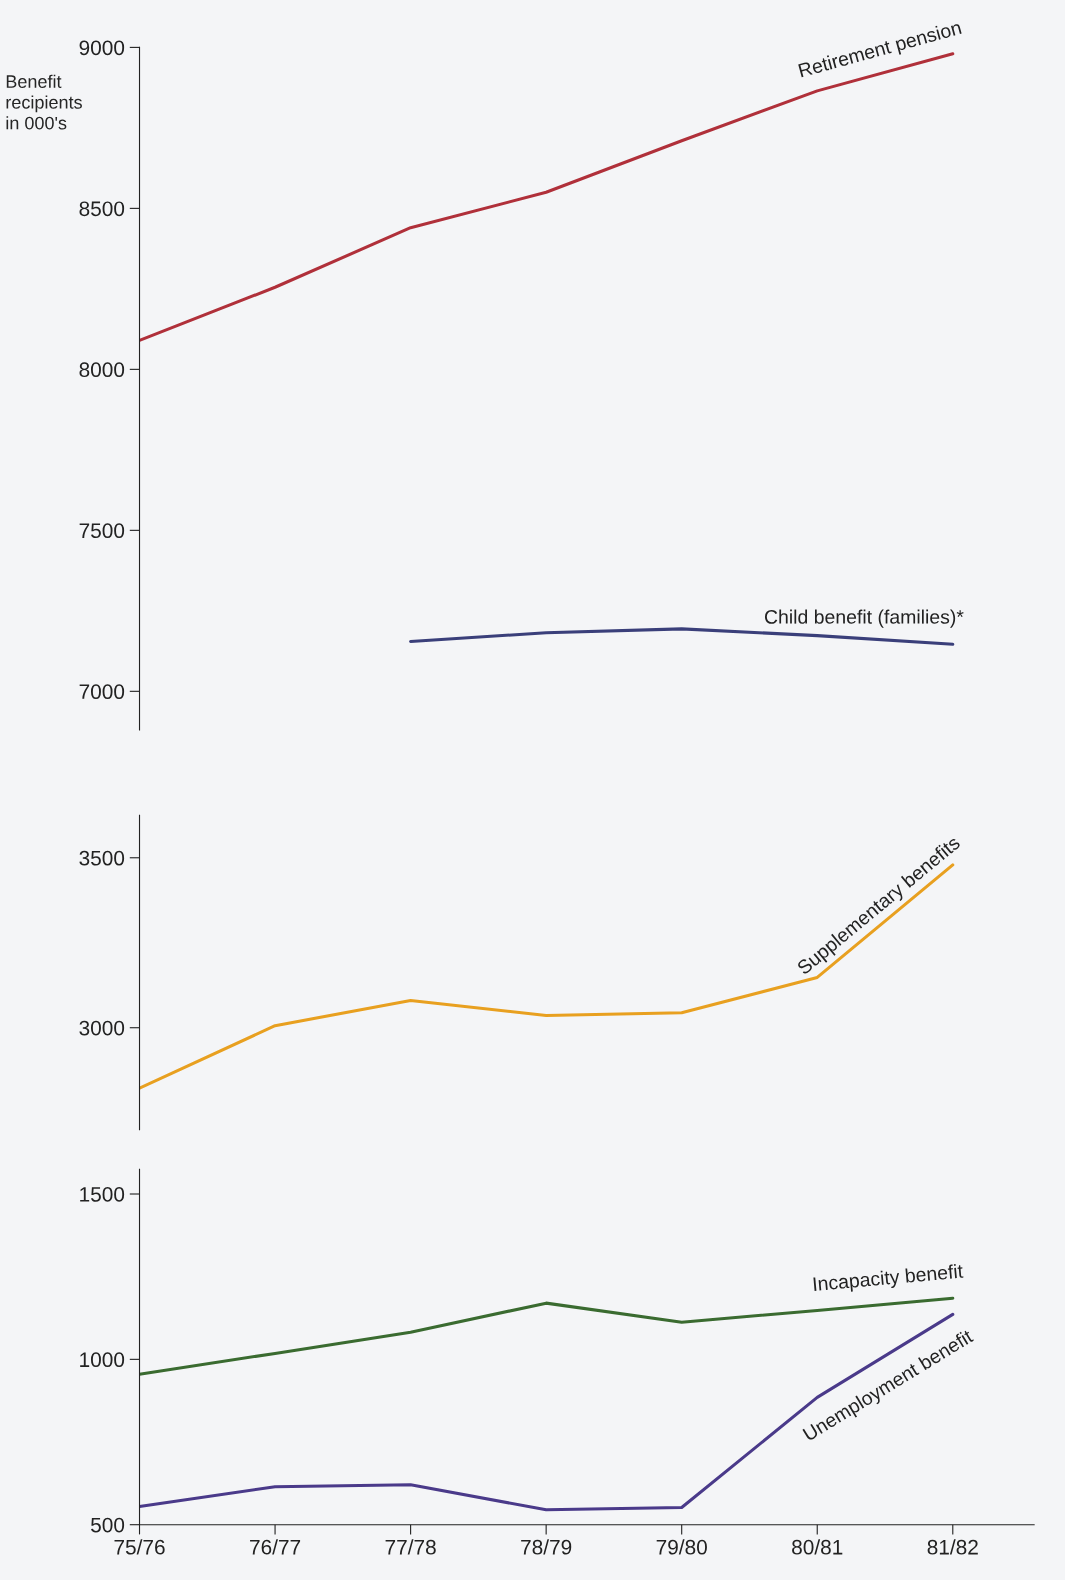 The image size is (1065, 1580). I want to click on y-axis-title: Benefit recipients in 000's, so click(44, 102).